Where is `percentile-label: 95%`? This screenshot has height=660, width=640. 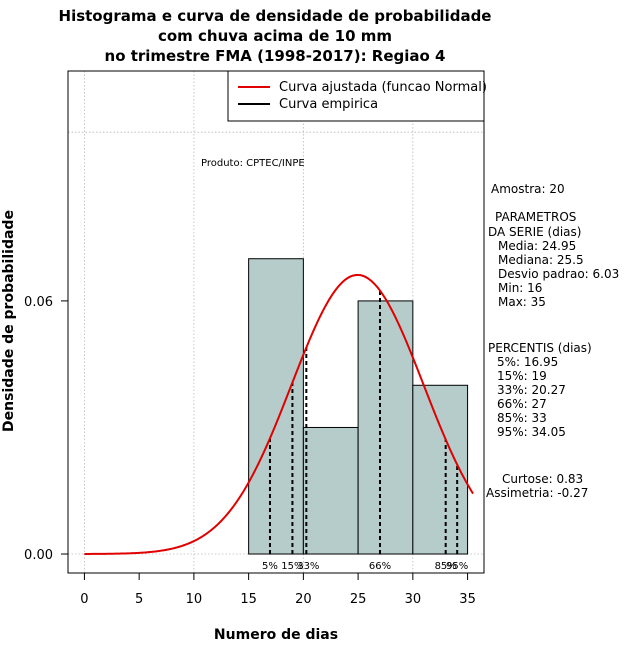 percentile-label: 95% is located at coordinates (457, 566).